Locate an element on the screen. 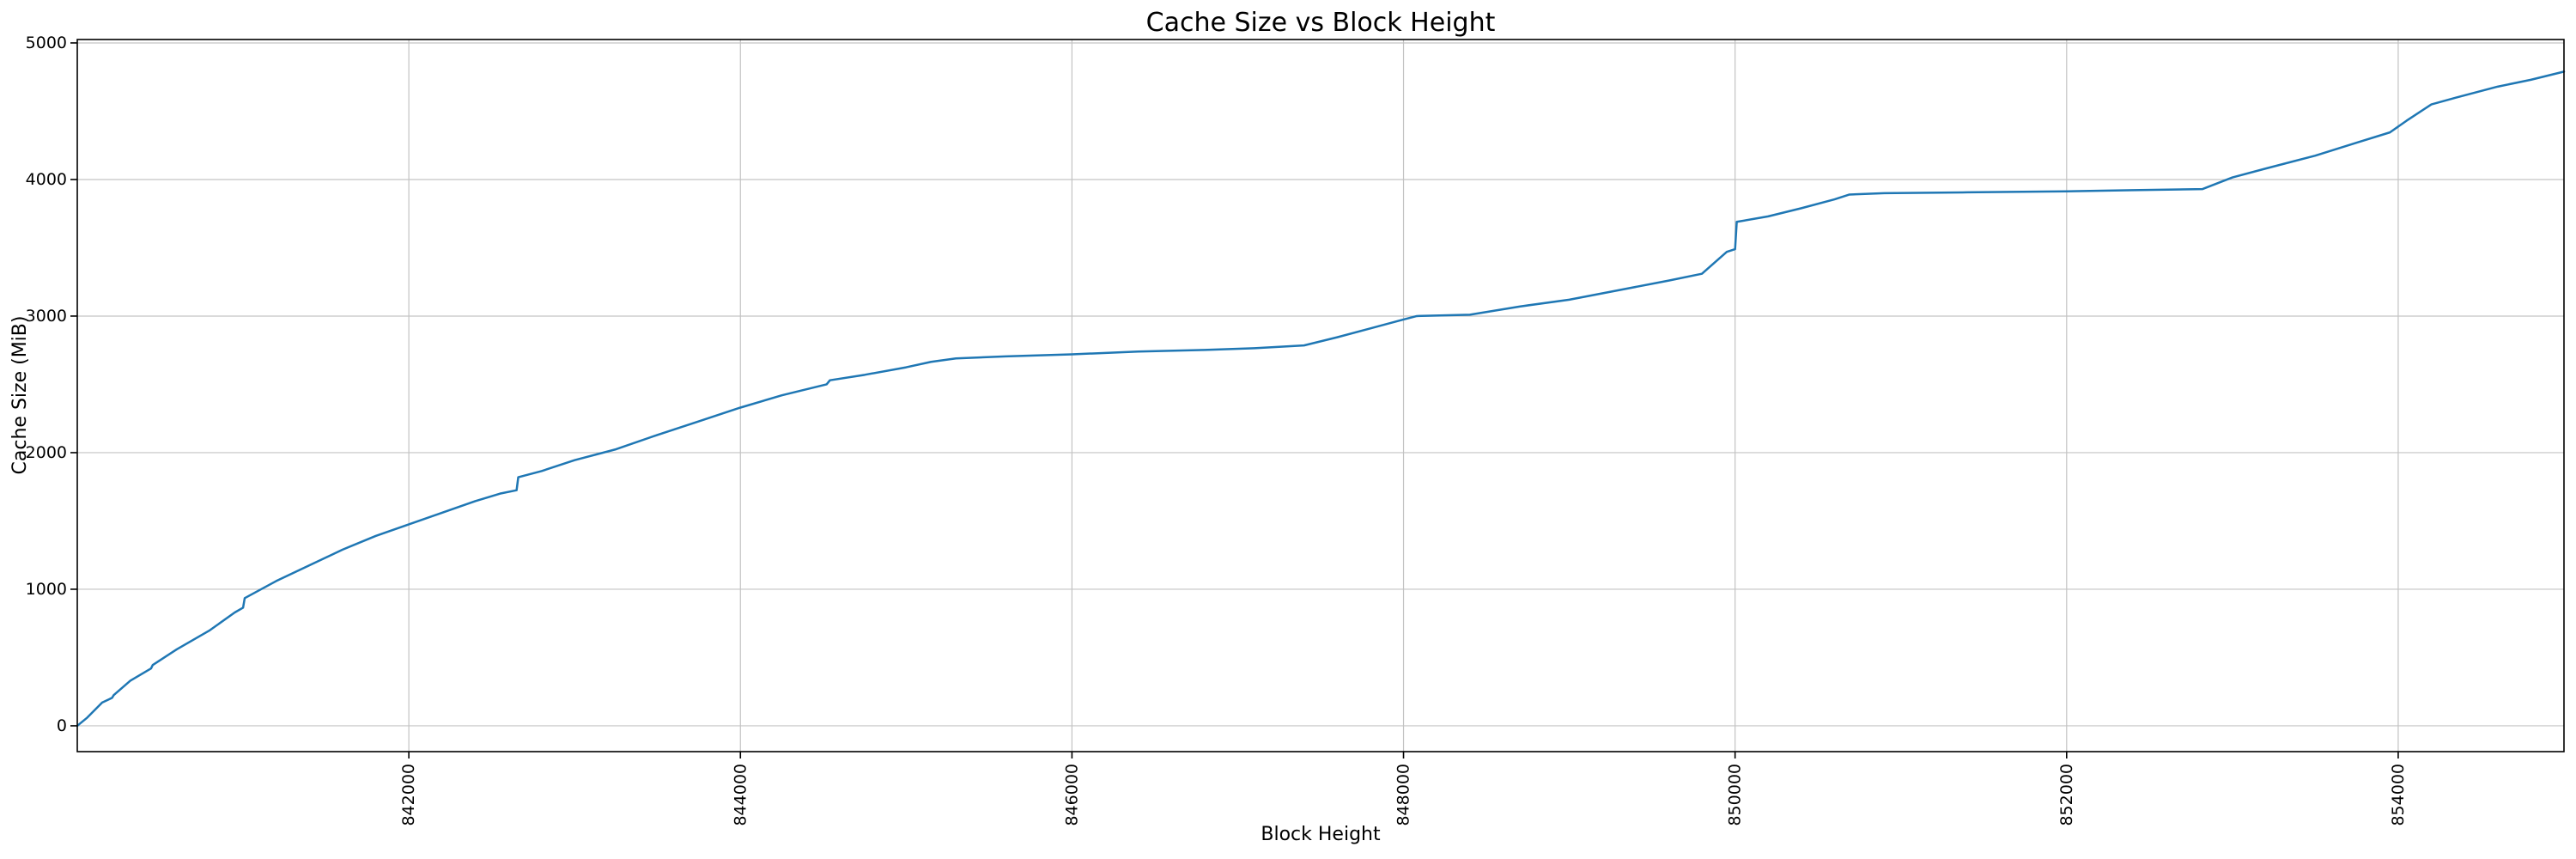 The image size is (2576, 859). x-axis-label: Block Height is located at coordinates (1321, 834).